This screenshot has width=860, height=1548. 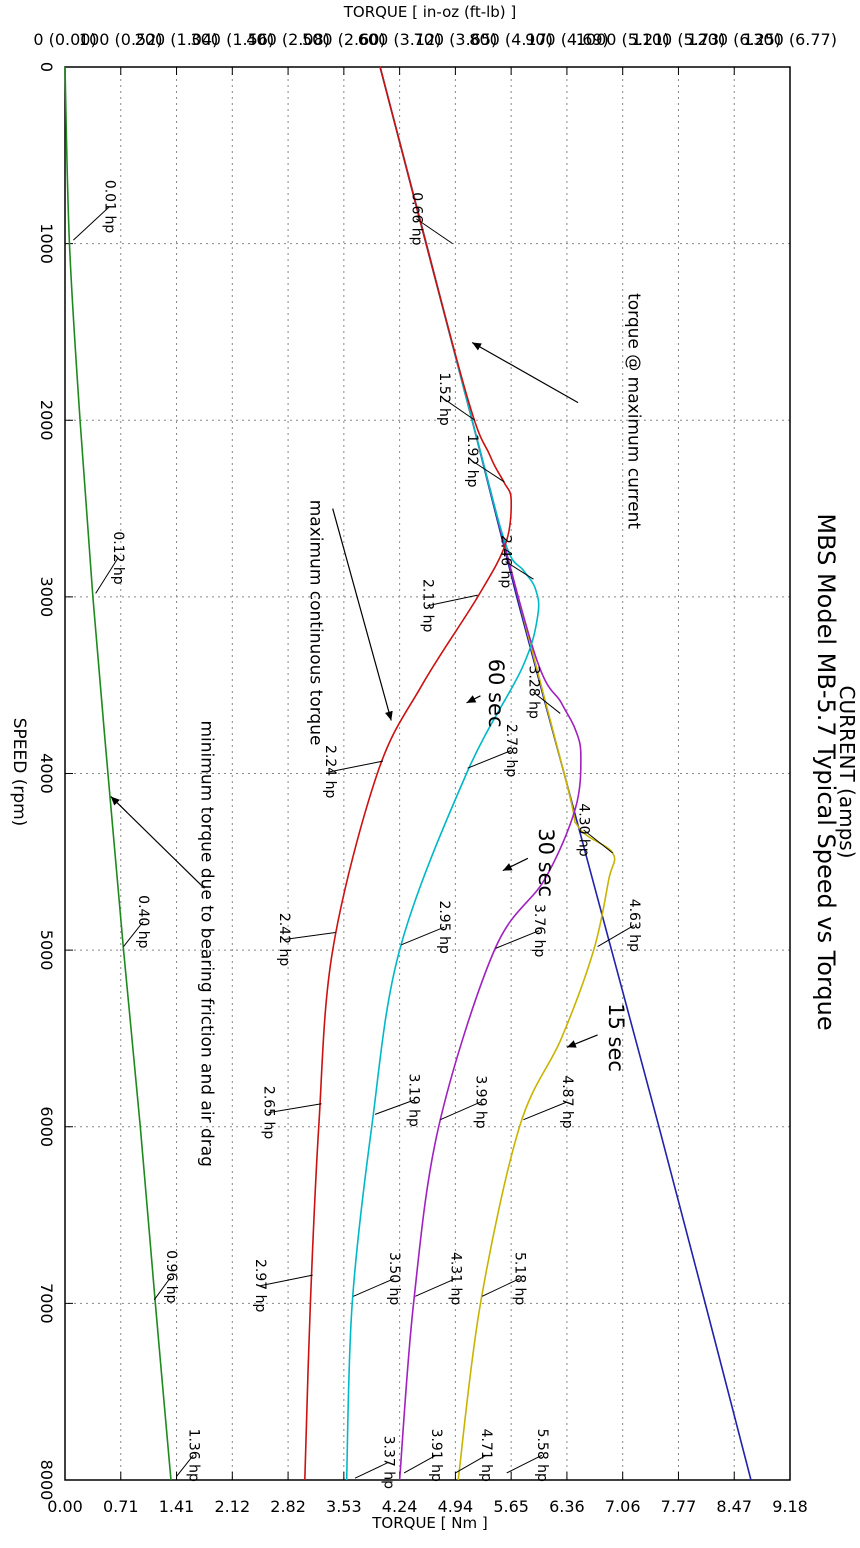 I want to click on hp-label: 4.63 hp, so click(x=634, y=925).